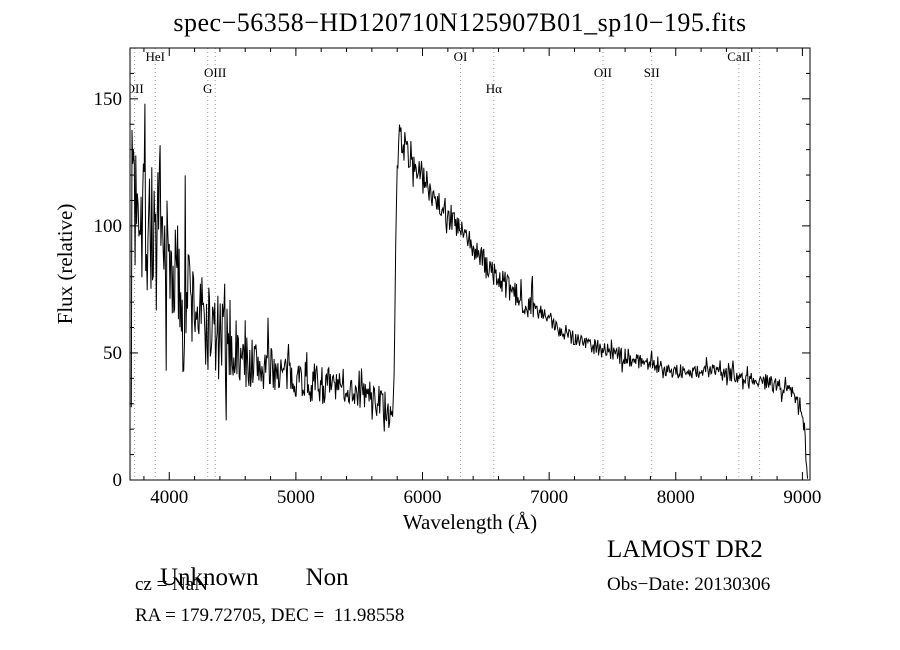  Describe the element at coordinates (215, 72) in the screenshot. I see `spectral-line-label: OIII` at that location.